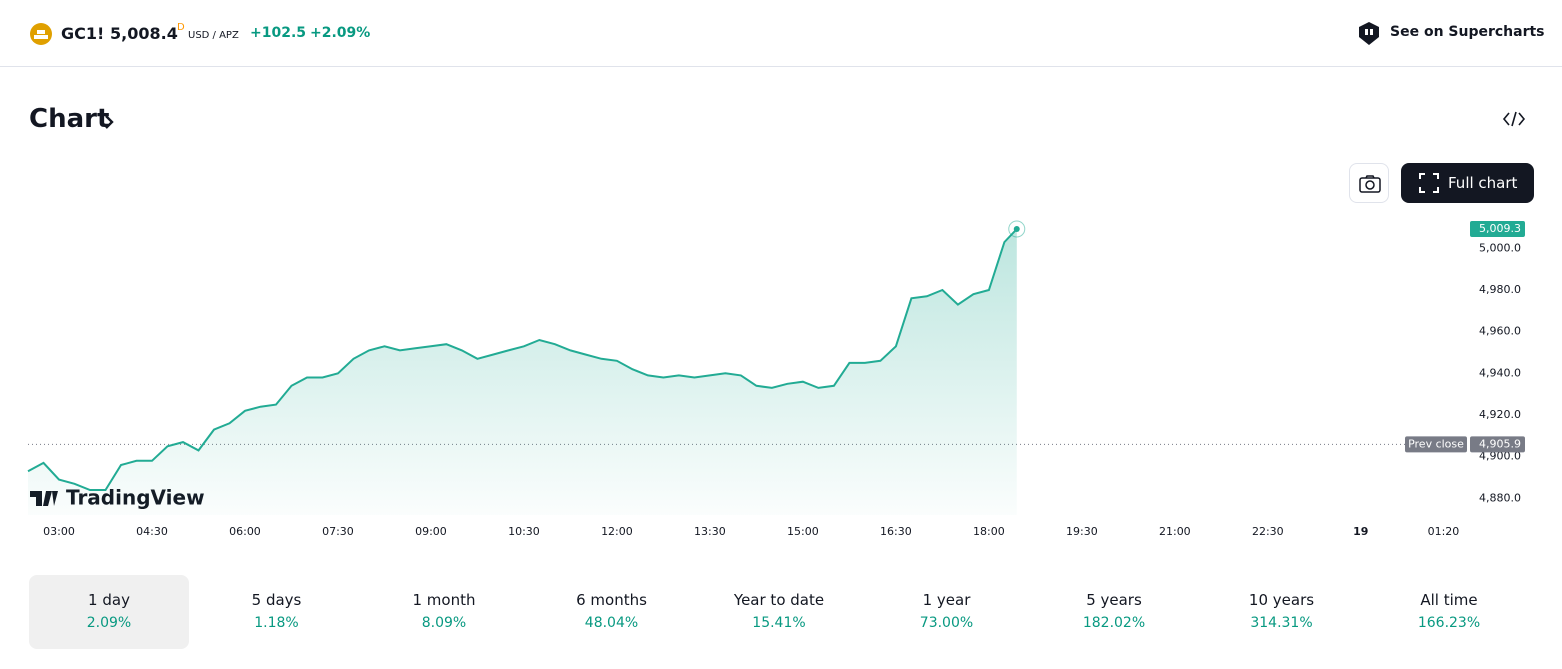 This screenshot has height=669, width=1562. Describe the element at coordinates (276, 600) in the screenshot. I see `period-label: 5 days` at that location.